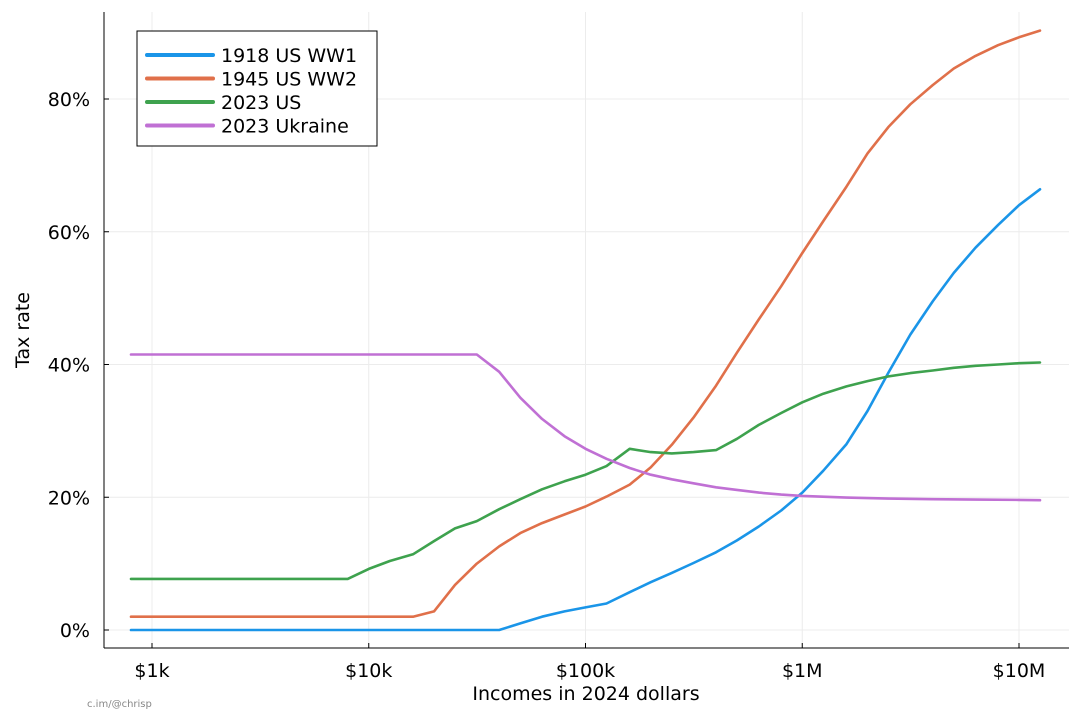  What do you see at coordinates (151, 671) in the screenshot?
I see `x-tick-label: $1k` at bounding box center [151, 671].